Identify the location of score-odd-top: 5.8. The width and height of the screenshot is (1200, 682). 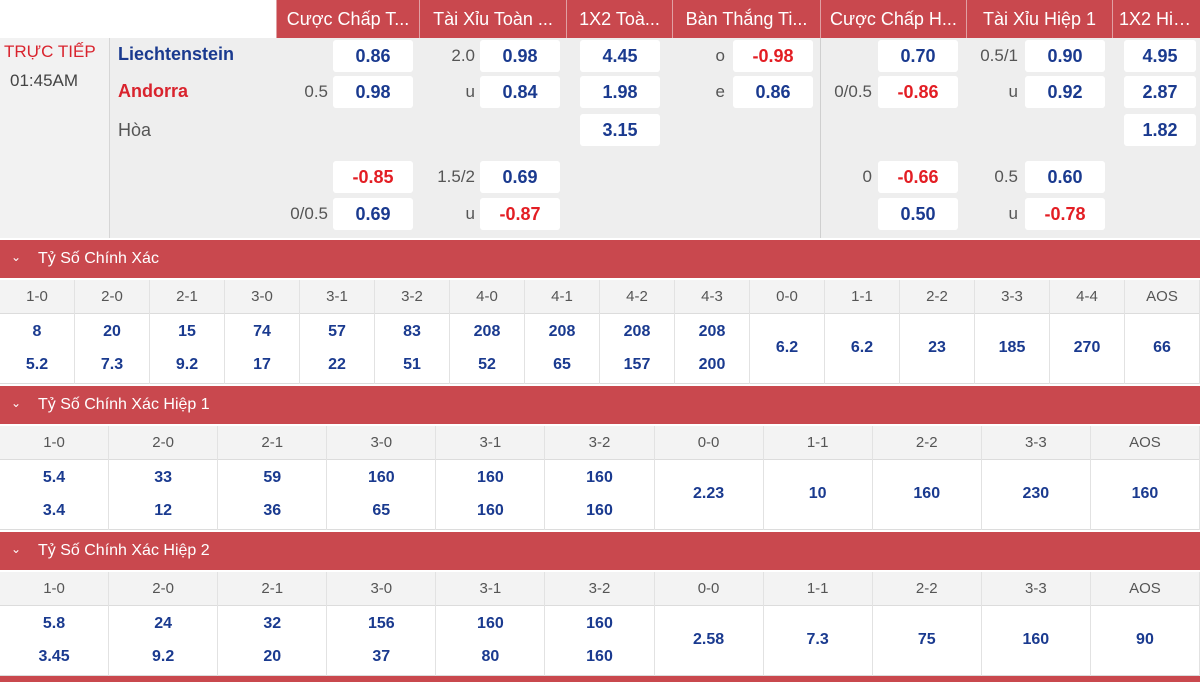
(54, 623).